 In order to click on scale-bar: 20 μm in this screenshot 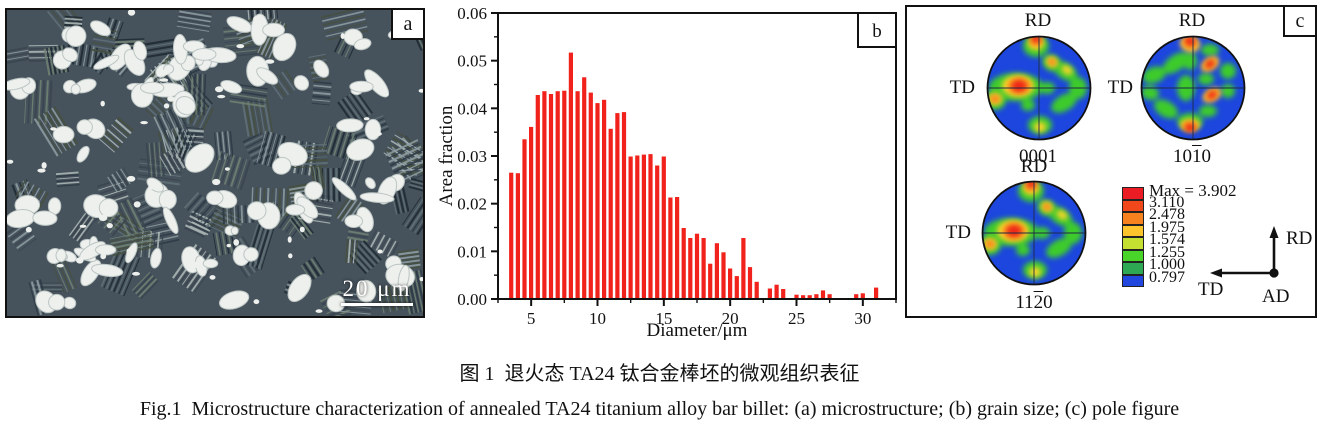, I will do `click(377, 291)`.